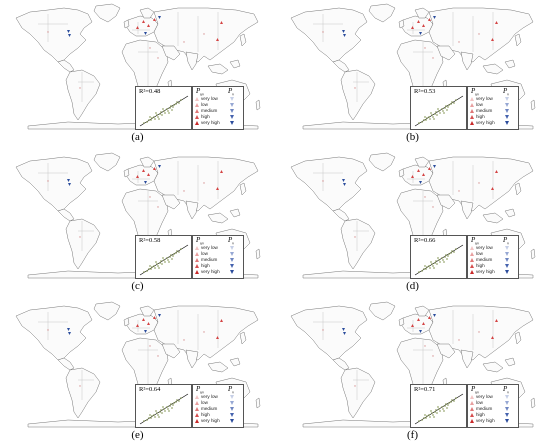 This screenshot has width=550, height=447. I want to click on scatter-inset: R²=0.48, so click(163, 108).